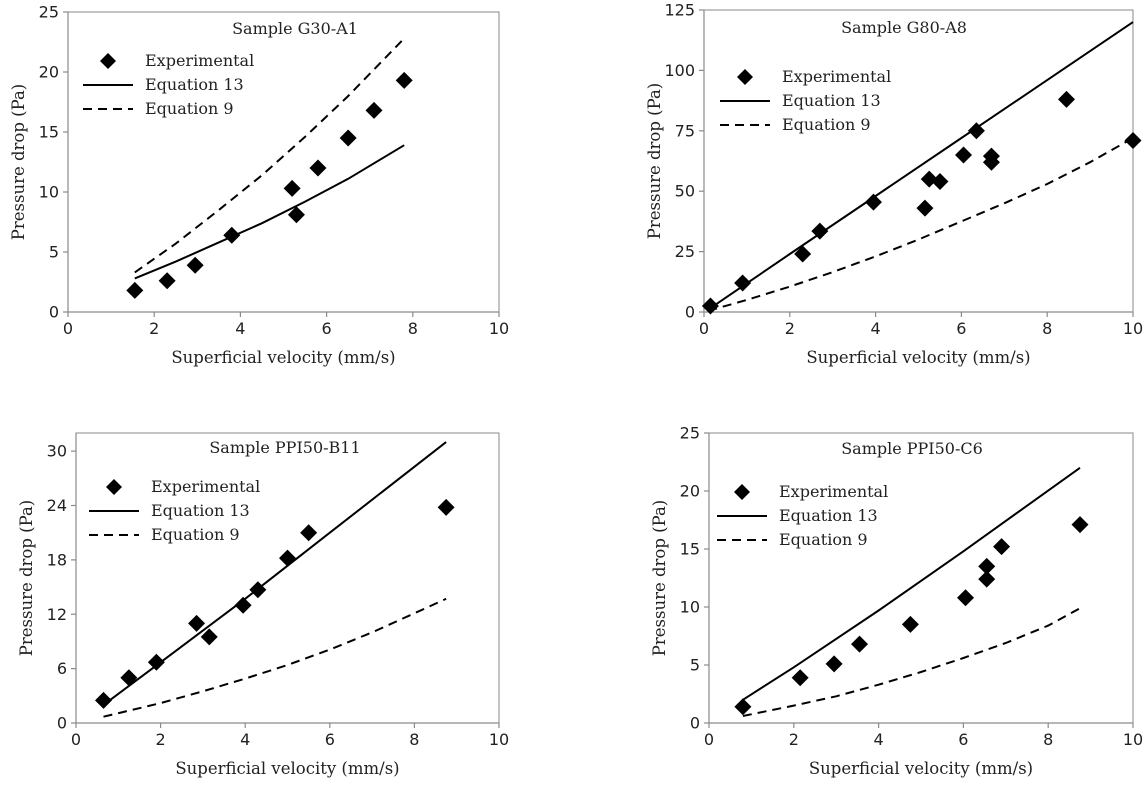 Image resolution: width=1146 pixels, height=792 pixels. Describe the element at coordinates (274, 603) in the screenshot. I see `series-experimental` at that location.